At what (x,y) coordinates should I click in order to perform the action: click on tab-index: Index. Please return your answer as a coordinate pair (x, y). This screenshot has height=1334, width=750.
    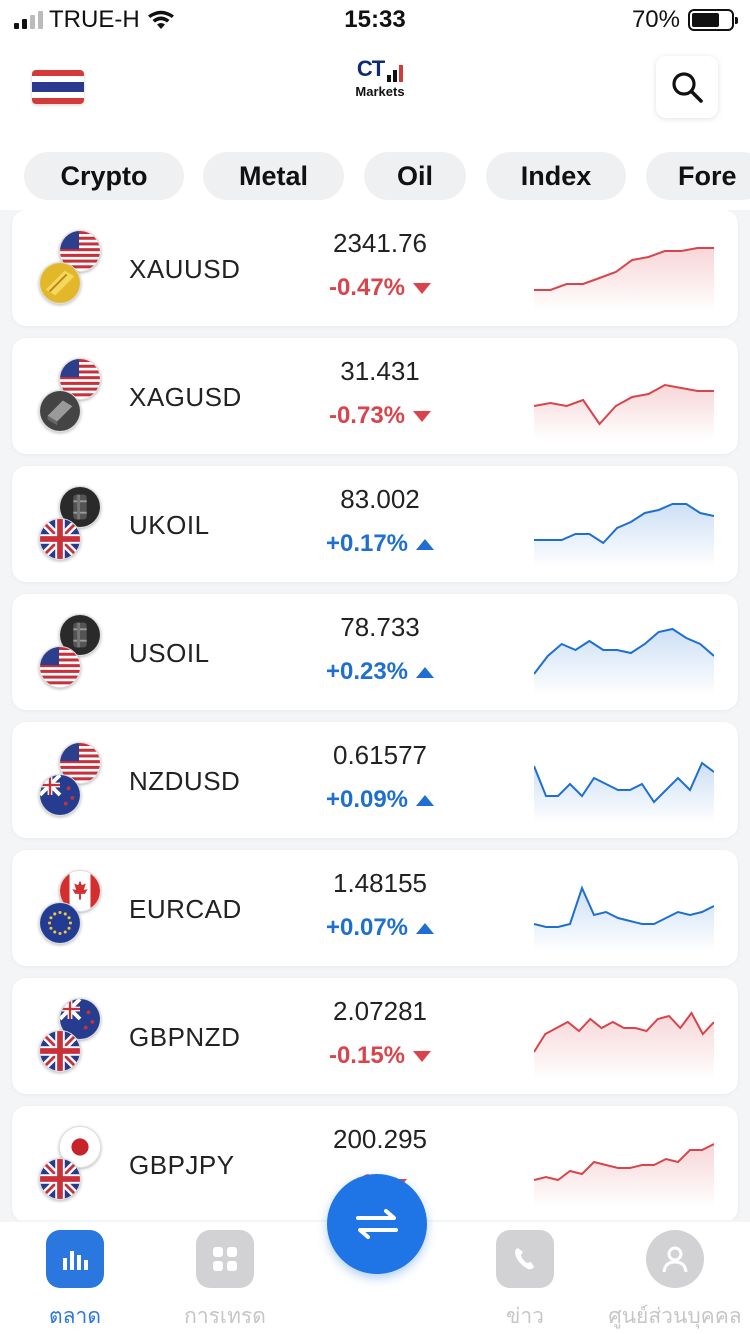
    Looking at the image, I should click on (556, 176).